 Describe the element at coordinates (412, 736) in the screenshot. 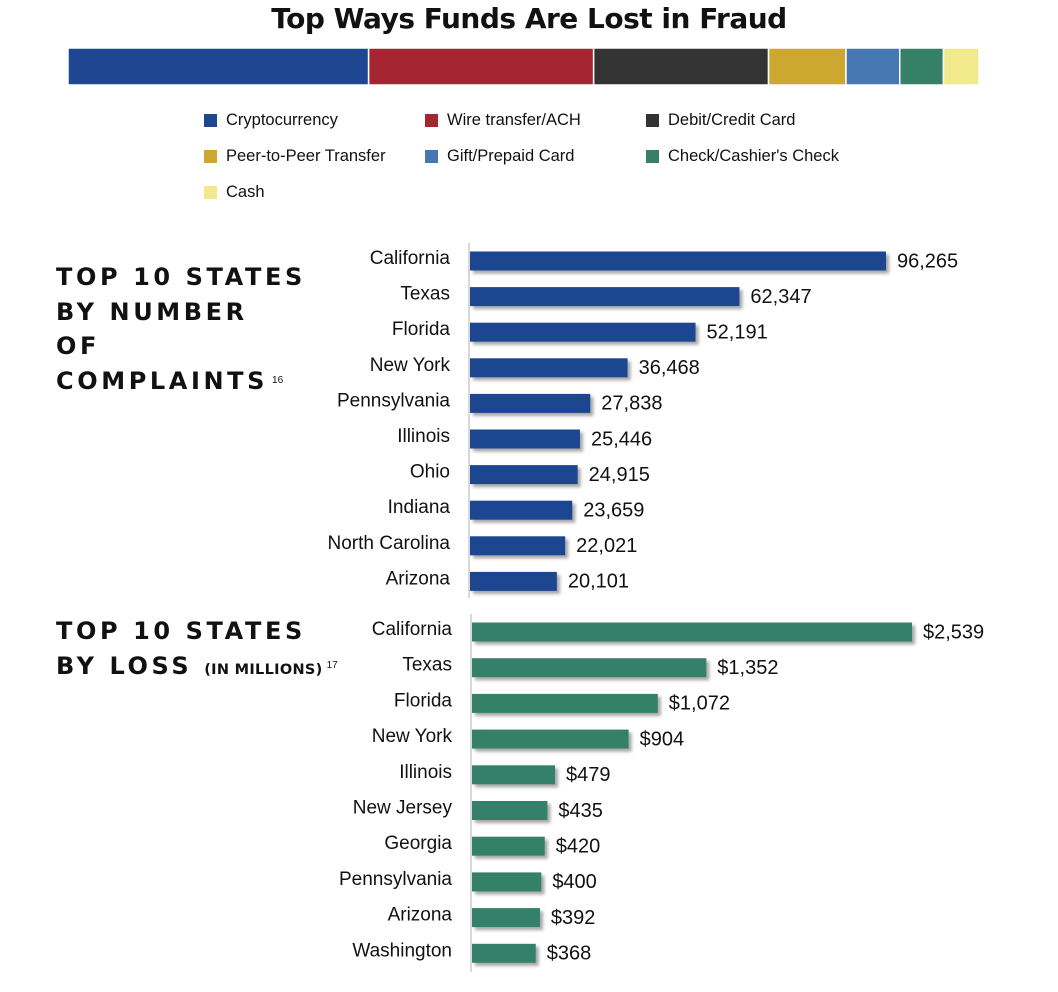

I see `loss-category-label: New York` at that location.